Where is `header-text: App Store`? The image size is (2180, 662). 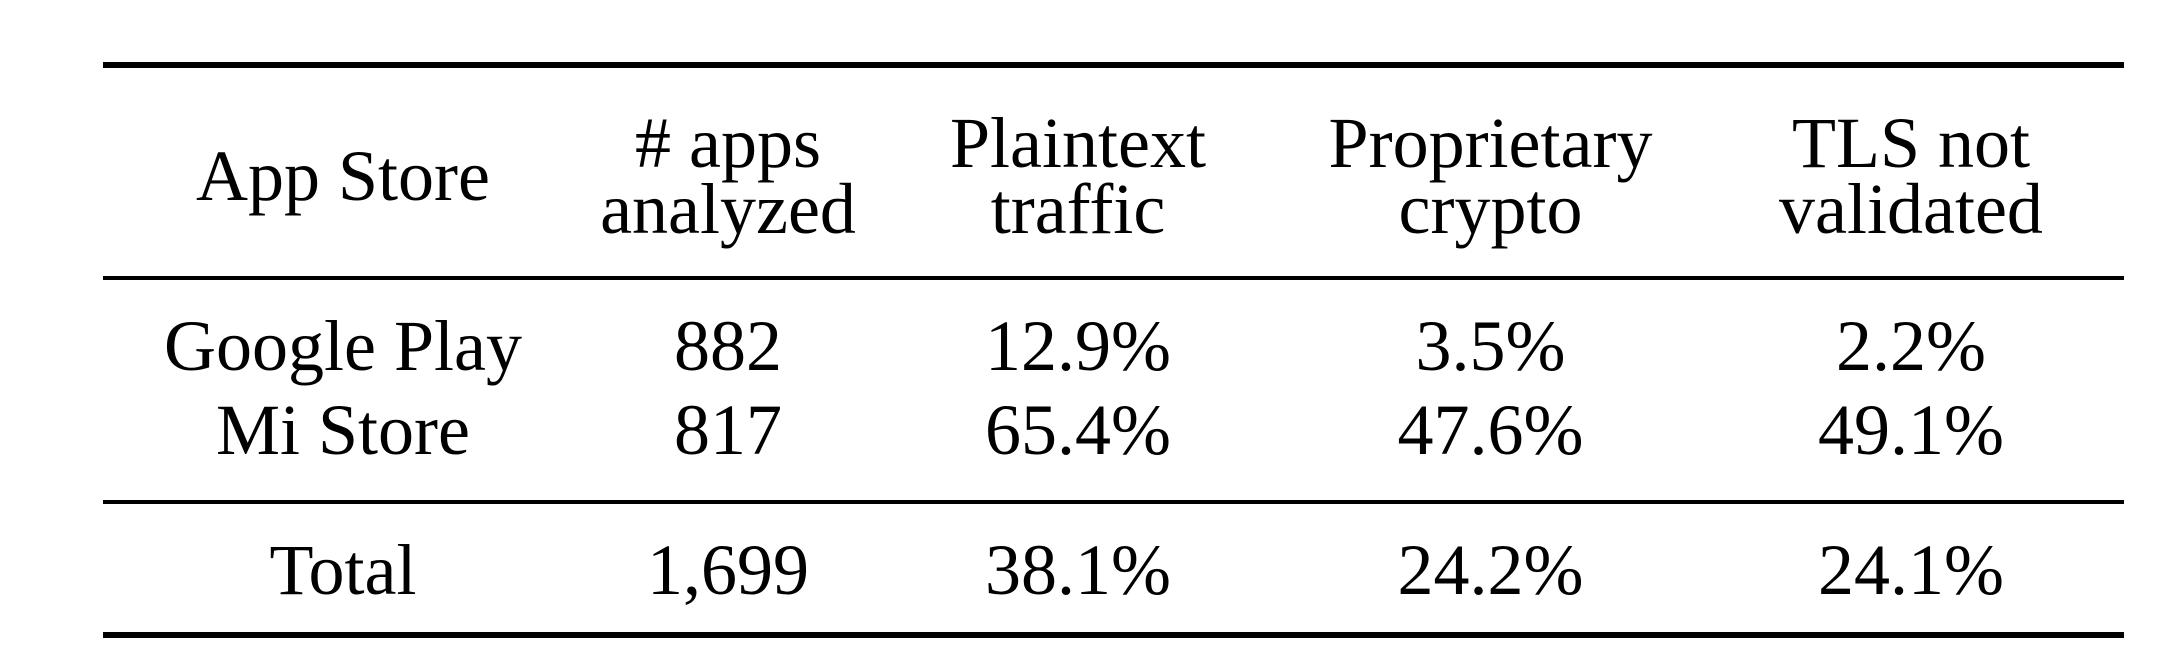
header-text: App Store is located at coordinates (343, 176).